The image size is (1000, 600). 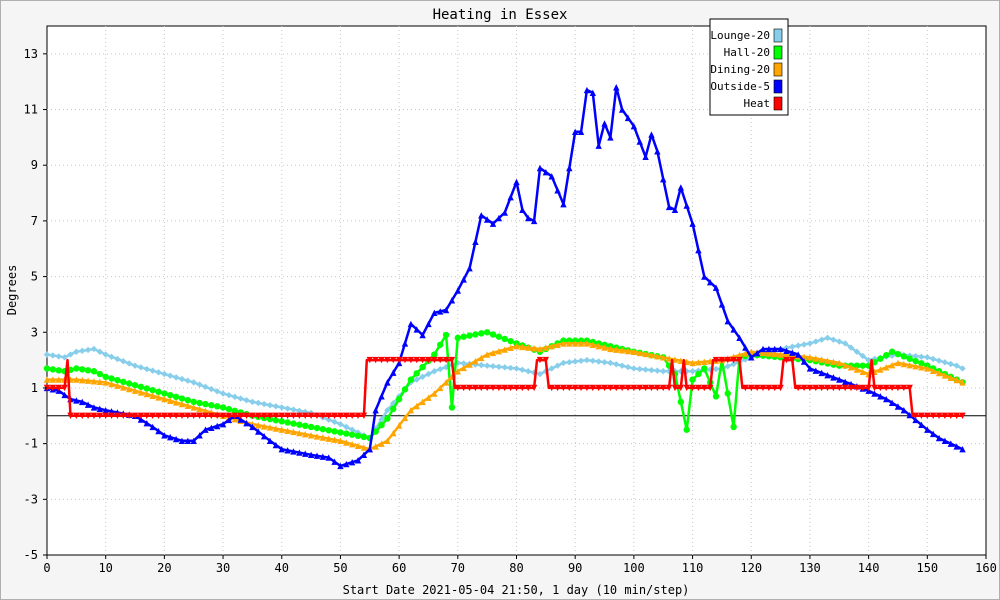 I want to click on legend-label: Outside-5, so click(x=740, y=86).